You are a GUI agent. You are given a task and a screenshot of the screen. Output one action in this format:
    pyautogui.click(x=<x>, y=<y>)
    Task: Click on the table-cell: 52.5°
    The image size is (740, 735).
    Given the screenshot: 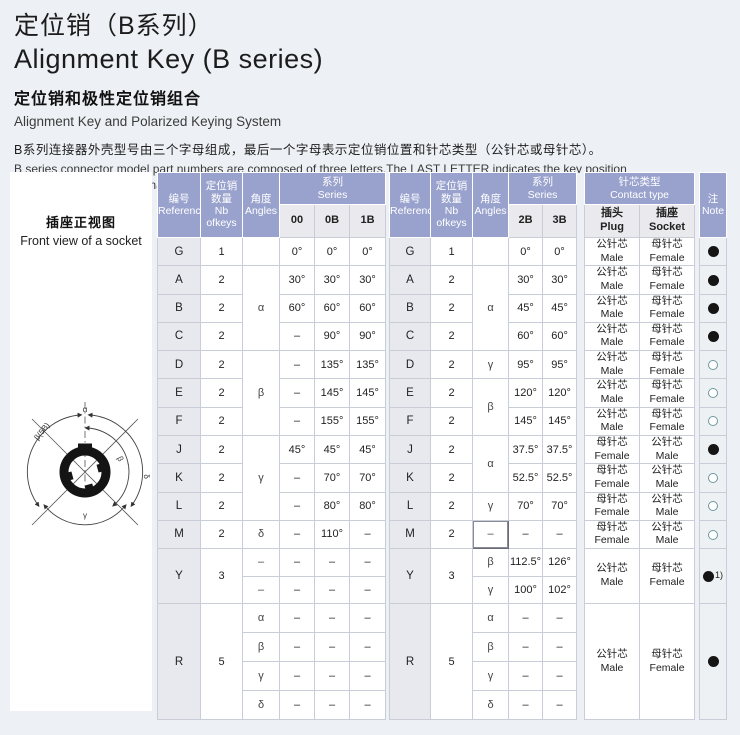 What is the action you would take?
    pyautogui.click(x=560, y=478)
    